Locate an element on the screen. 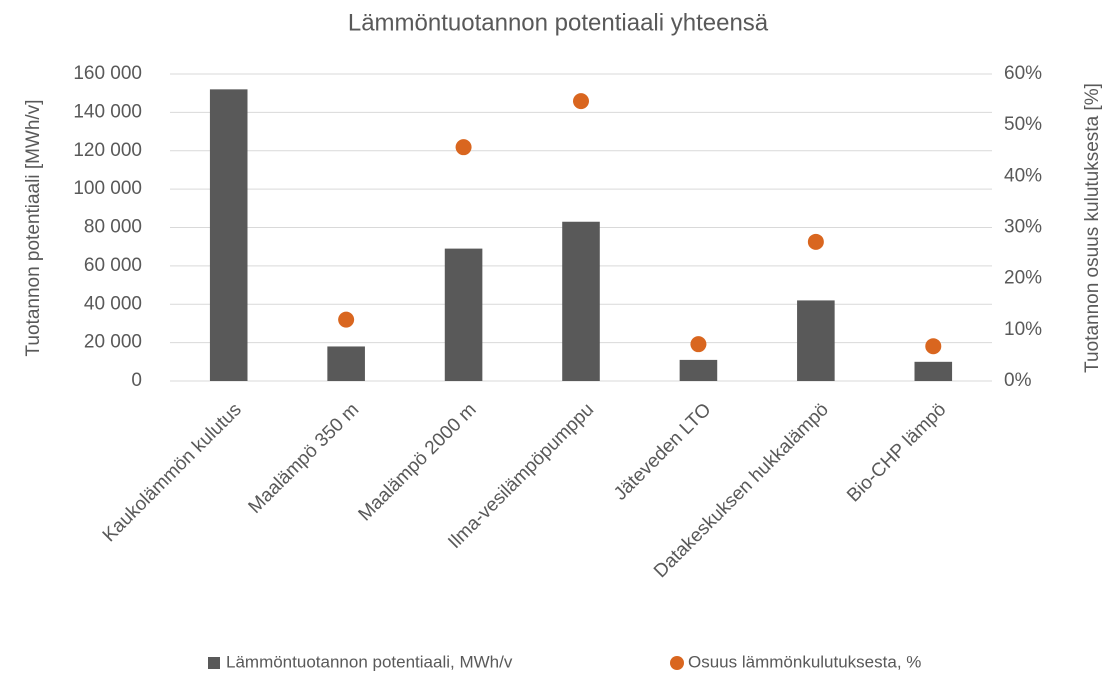  y2-tick-label: 30% is located at coordinates (1023, 227).